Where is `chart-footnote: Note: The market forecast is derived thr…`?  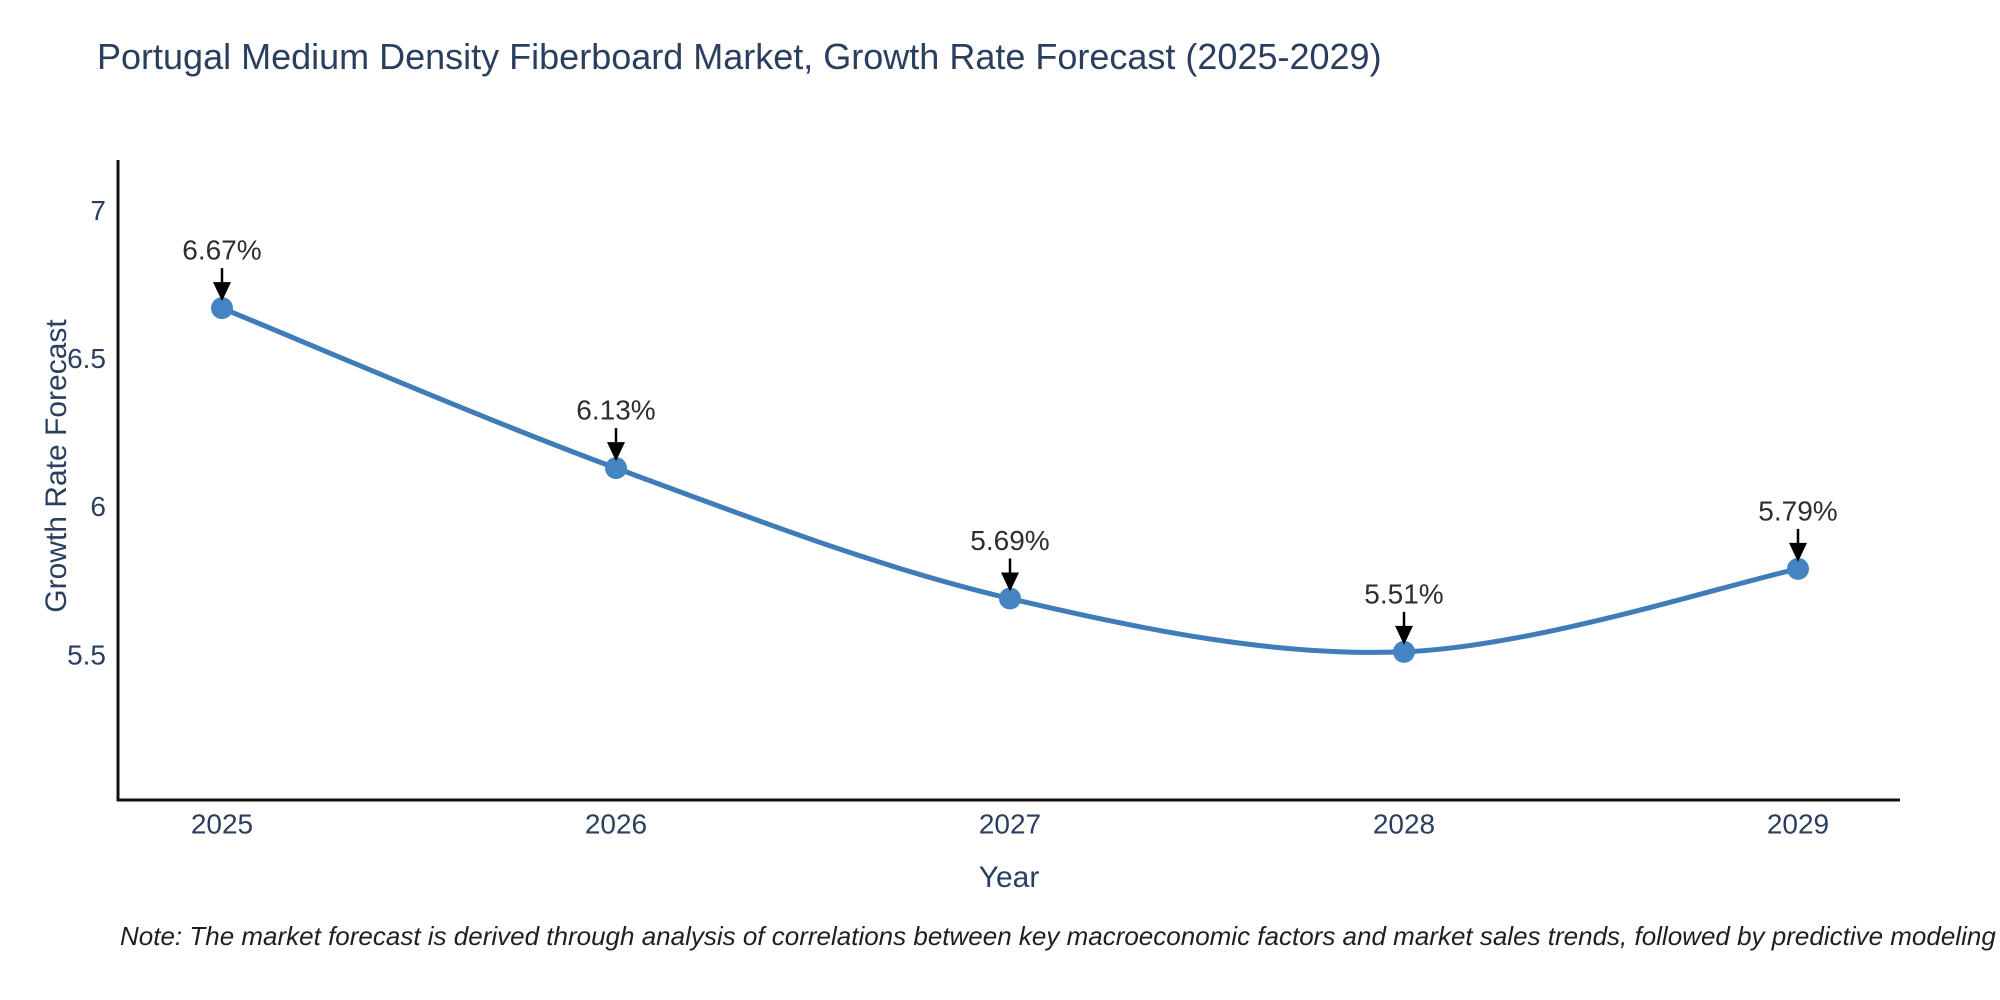 chart-footnote: Note: The market forecast is derived thr… is located at coordinates (1060, 936).